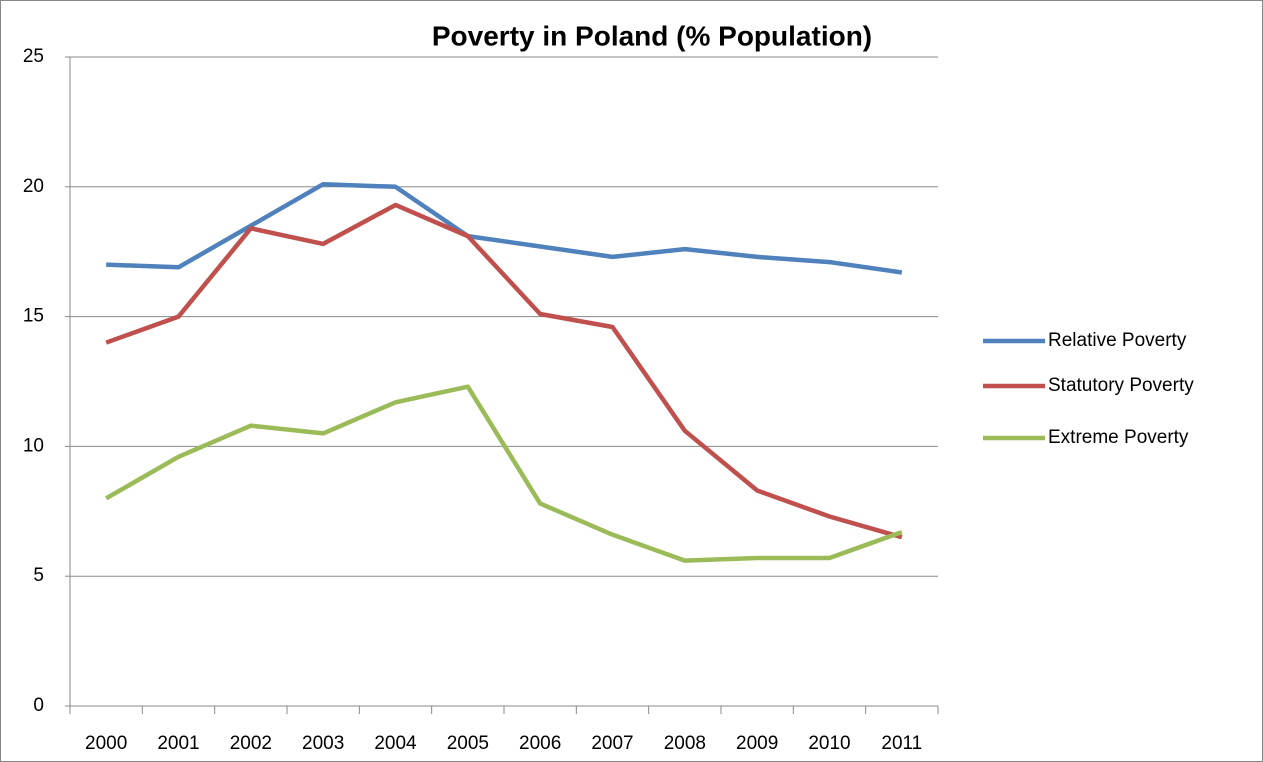 Image resolution: width=1263 pixels, height=762 pixels. What do you see at coordinates (540, 743) in the screenshot?
I see `x-tick-label: 2006` at bounding box center [540, 743].